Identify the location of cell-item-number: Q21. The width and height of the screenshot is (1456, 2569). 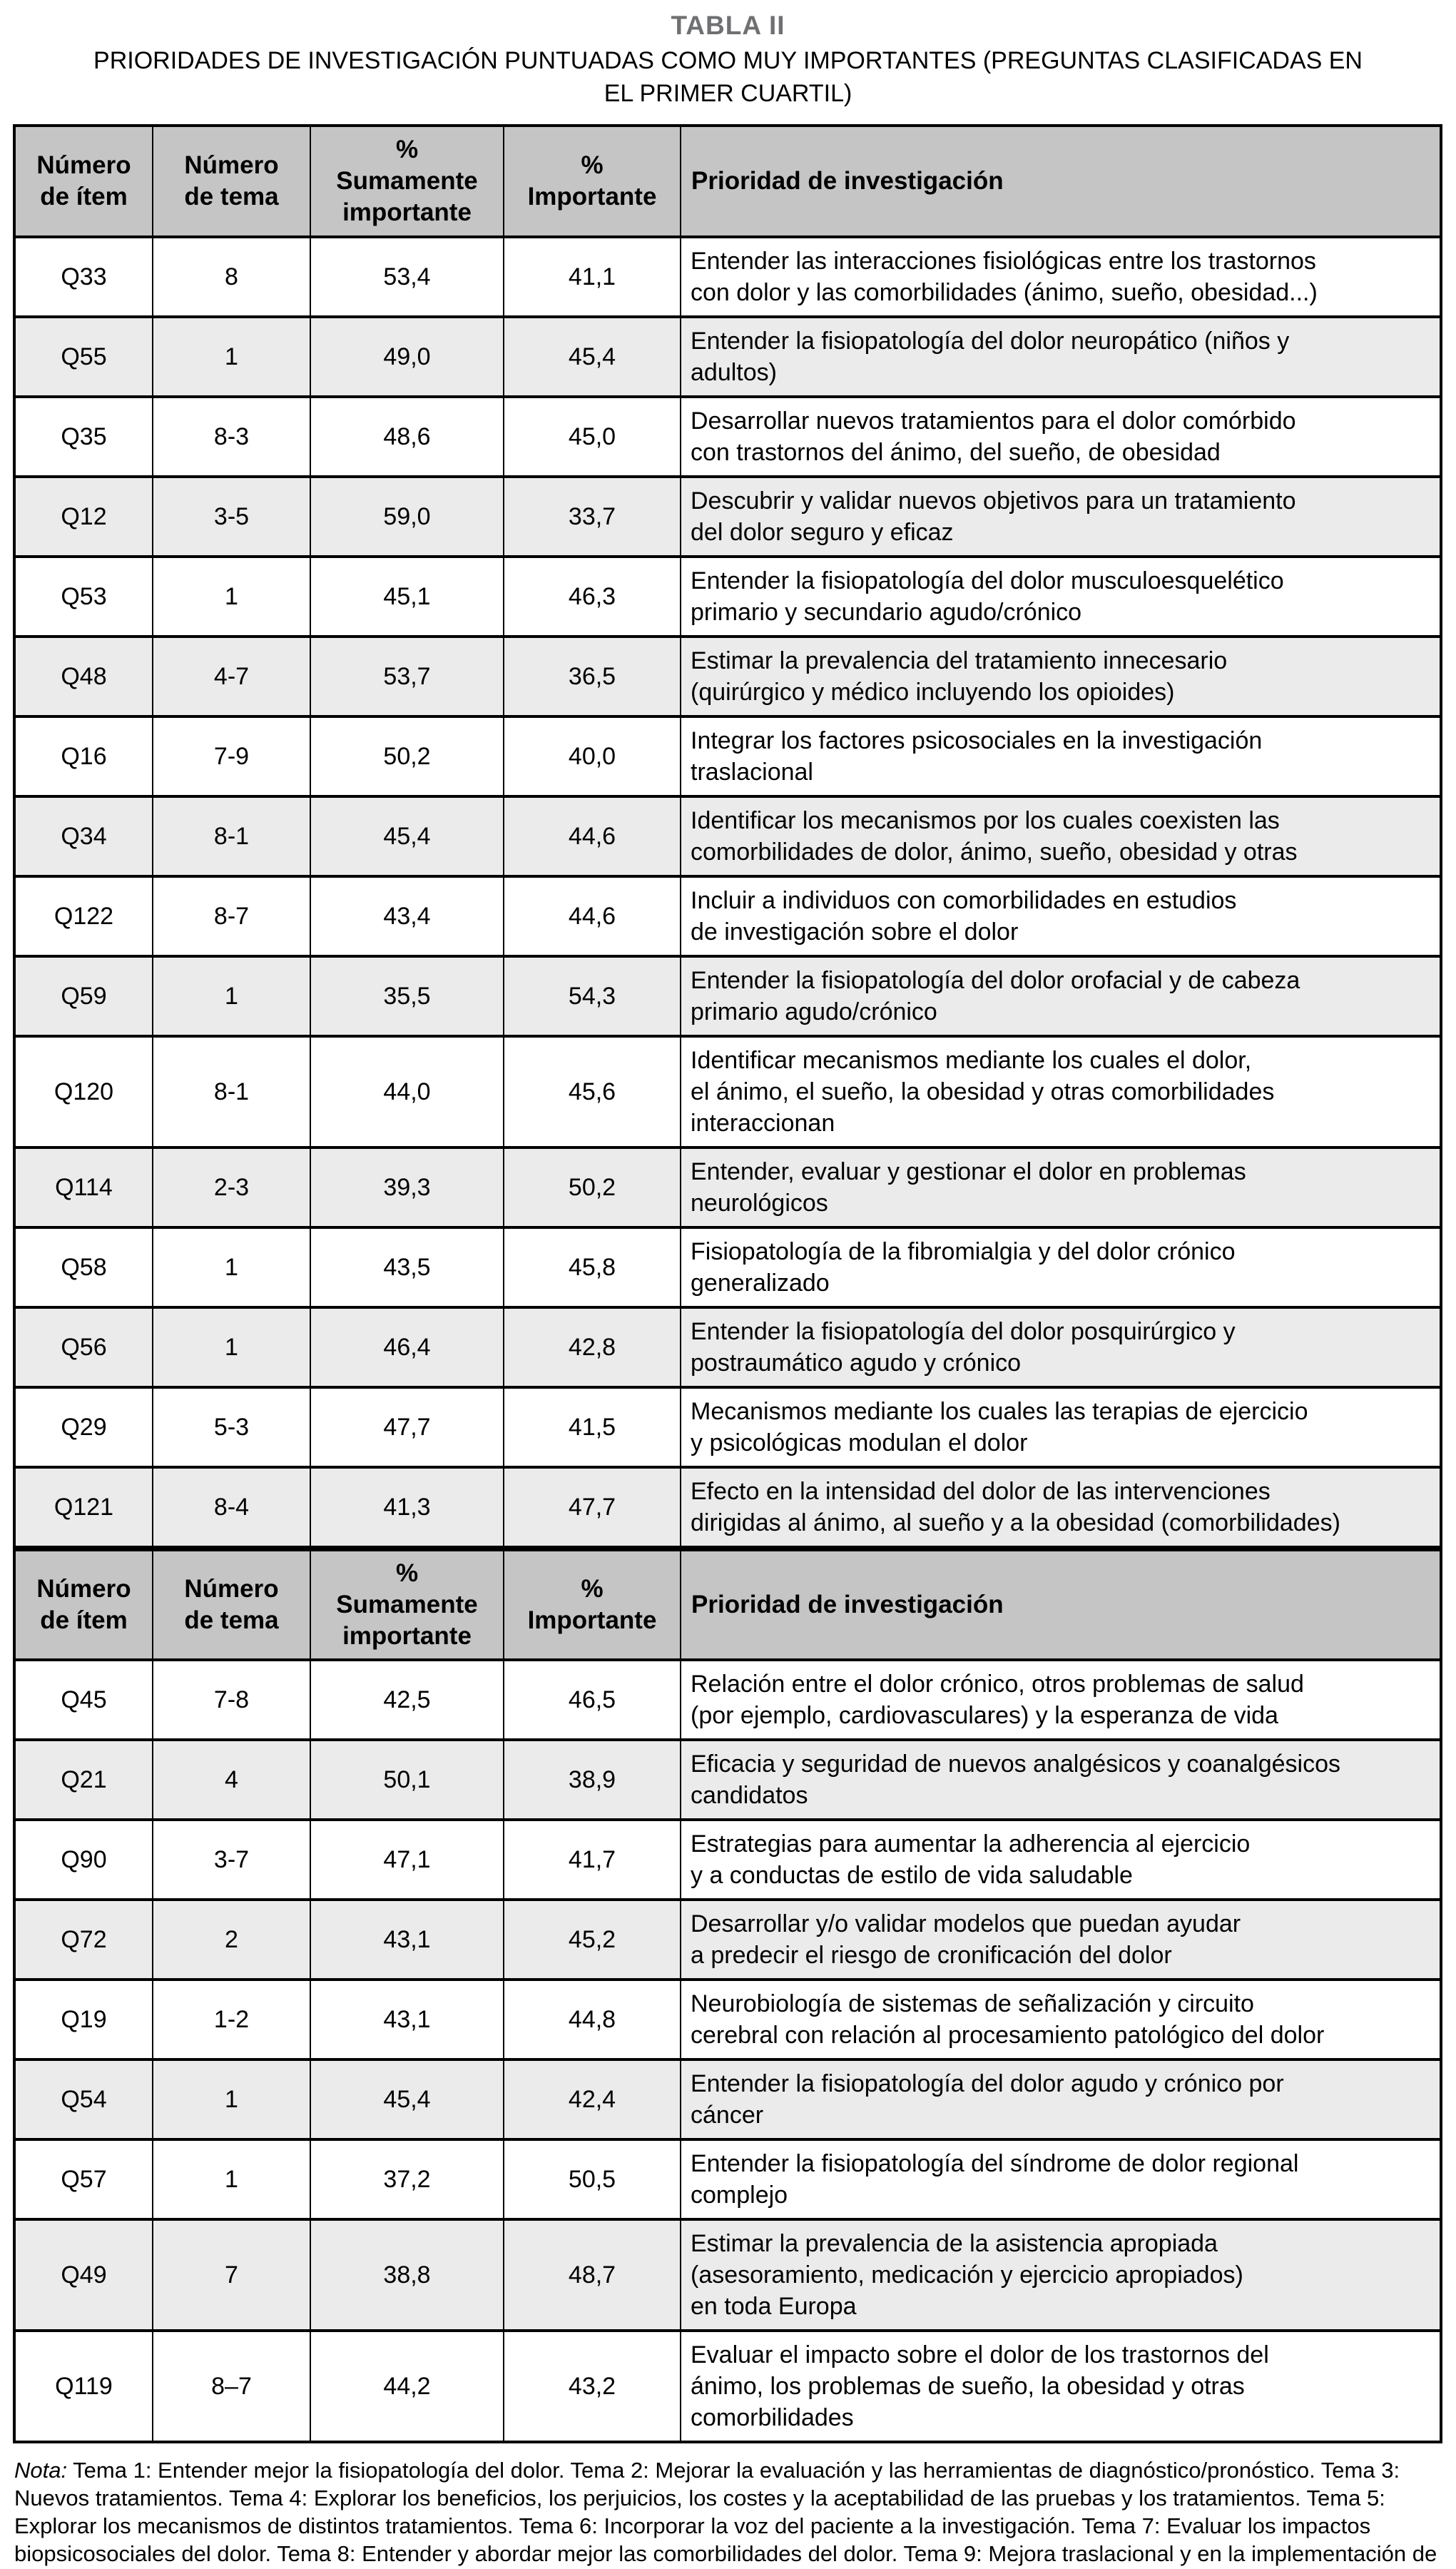
(83, 1780).